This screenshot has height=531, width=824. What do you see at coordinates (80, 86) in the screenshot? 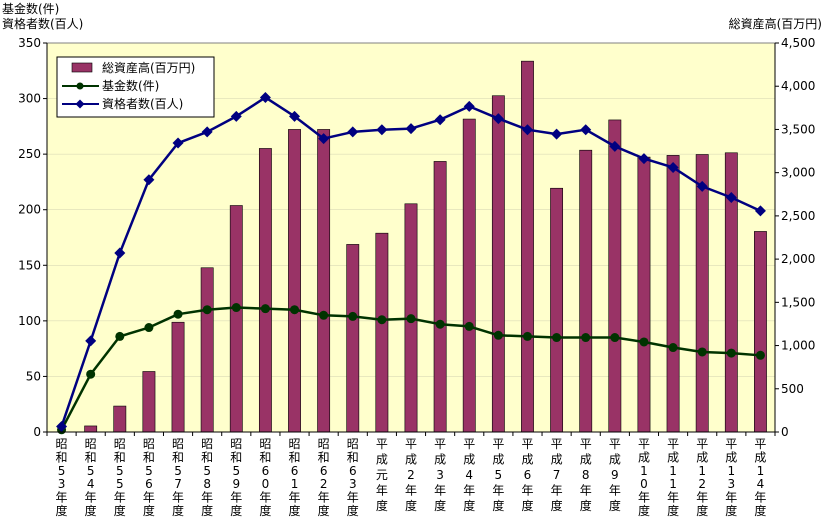
I see `legend-marker-funds` at bounding box center [80, 86].